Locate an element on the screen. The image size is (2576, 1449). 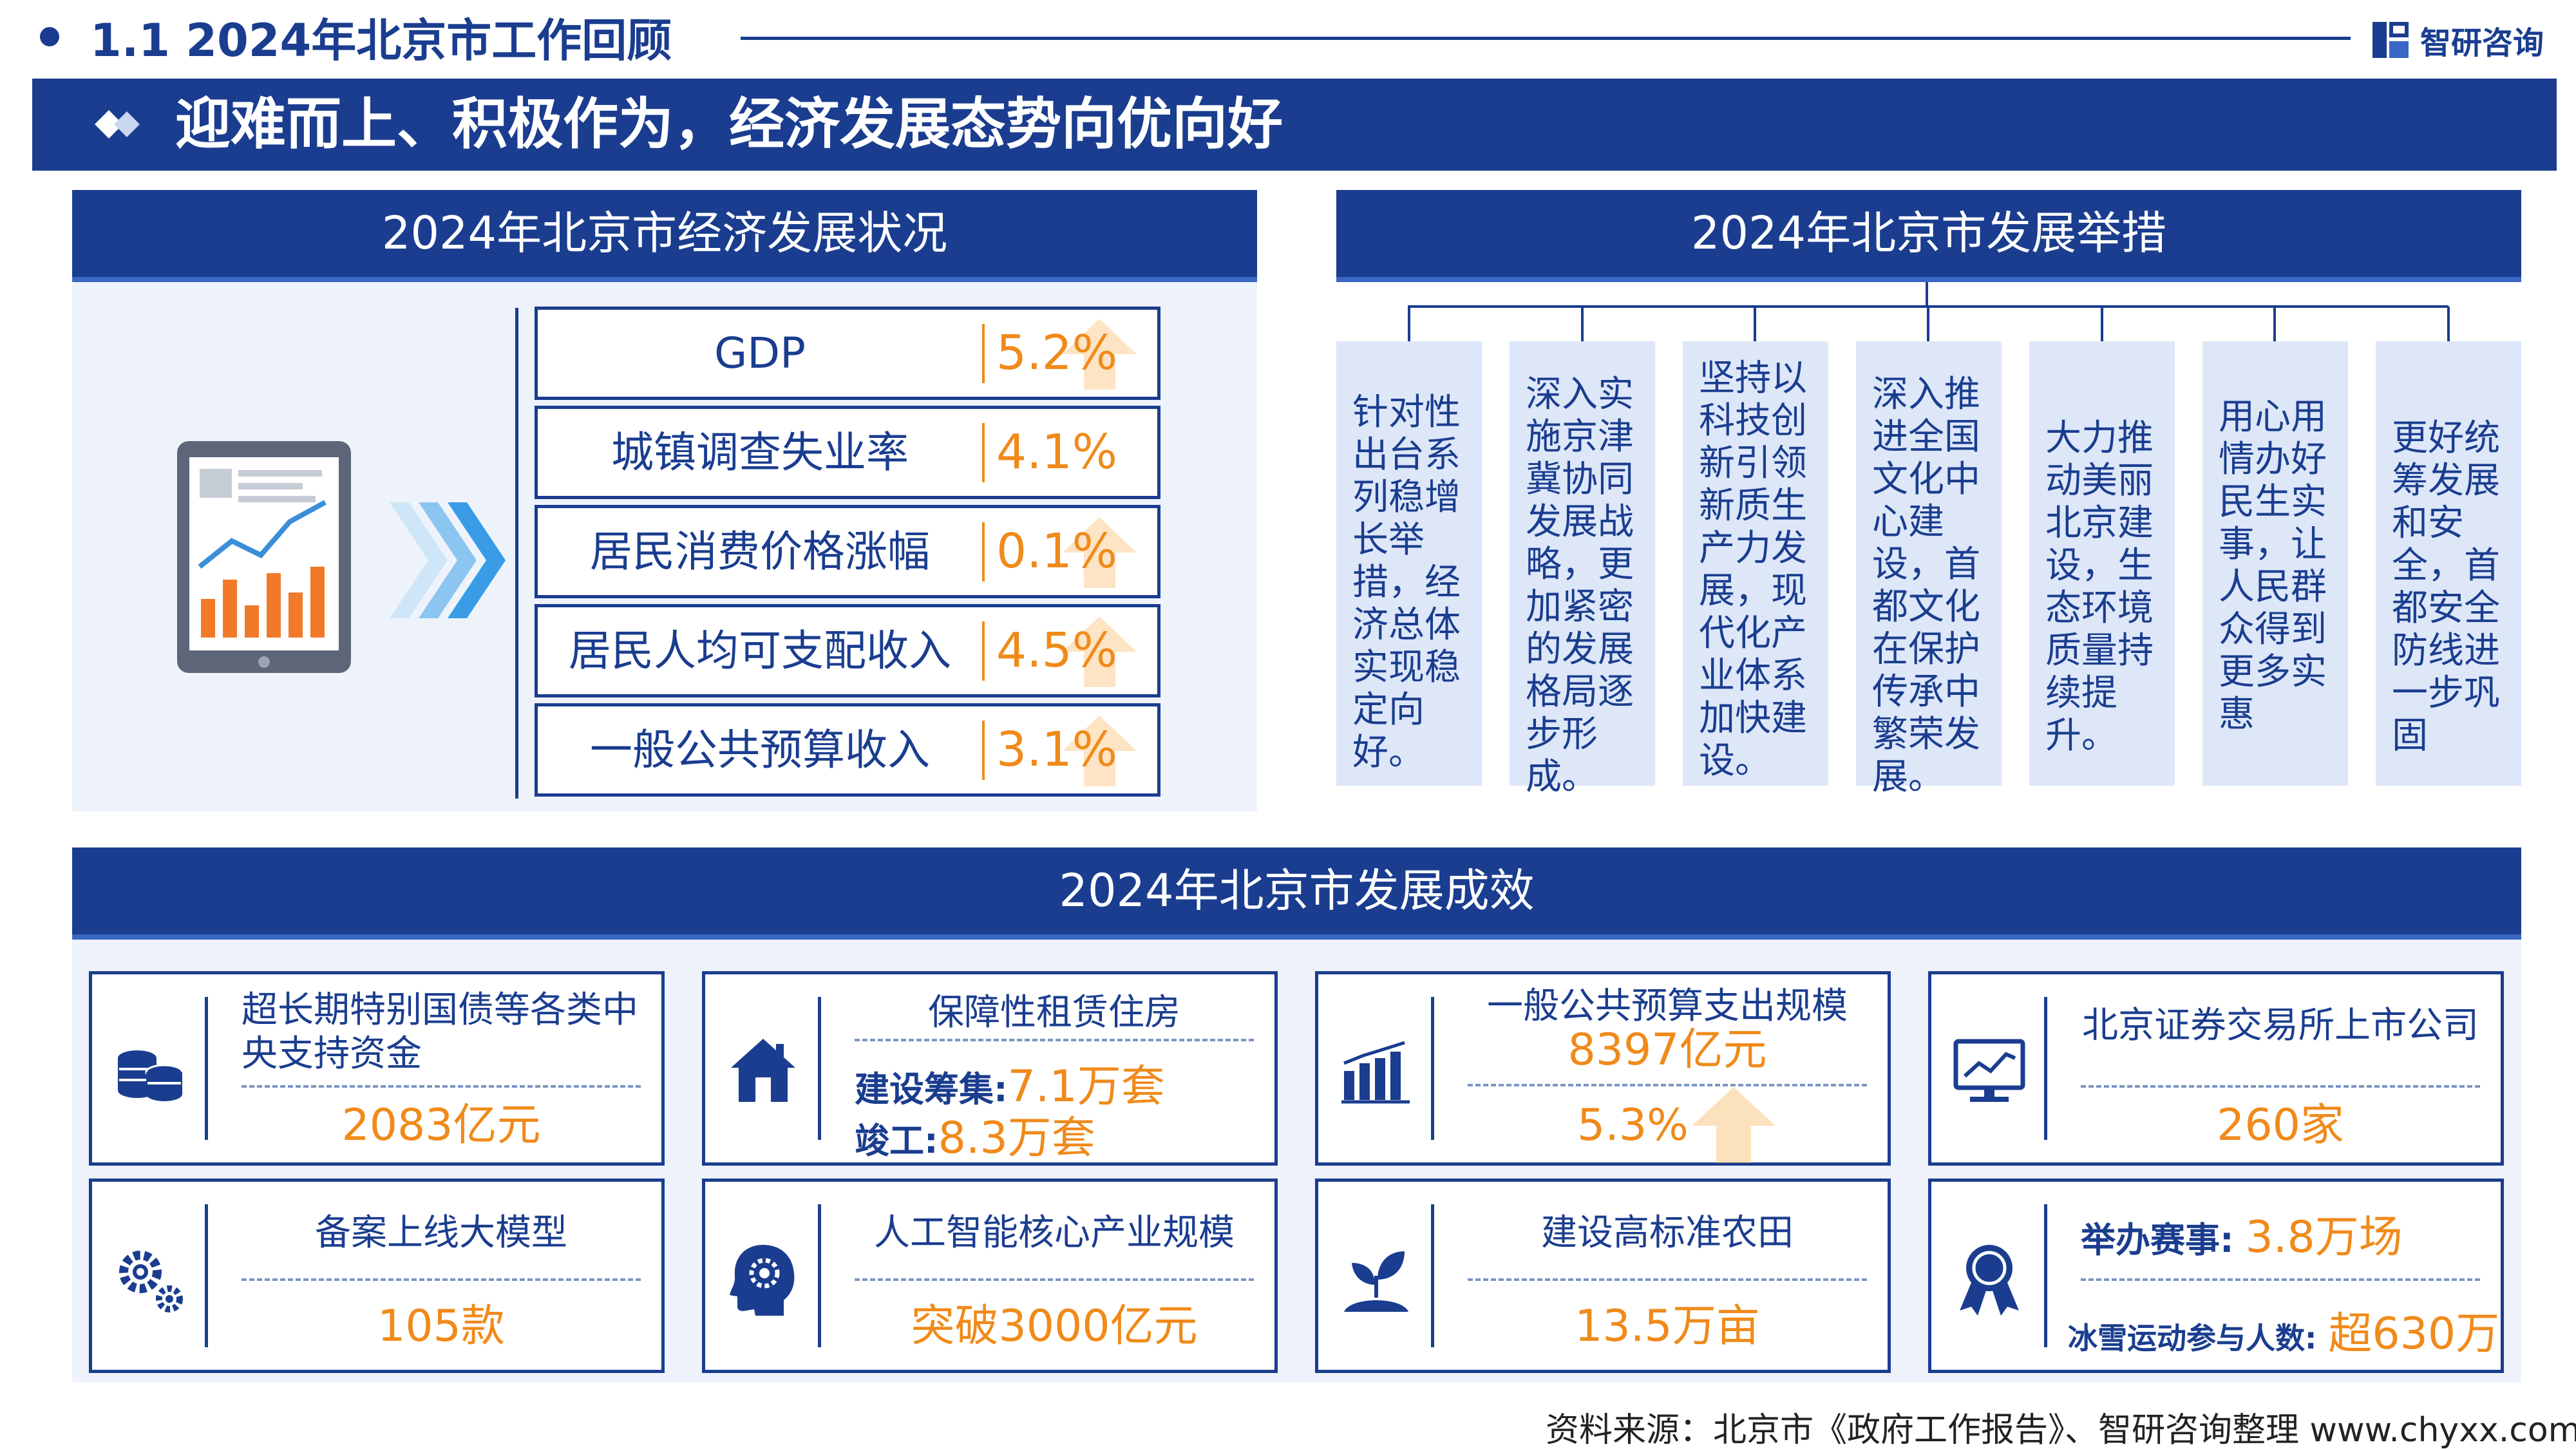
measure-card: 坚持以科技创新引领新质生产力发展，现代化产业体系加快建设。 is located at coordinates (1756, 563).